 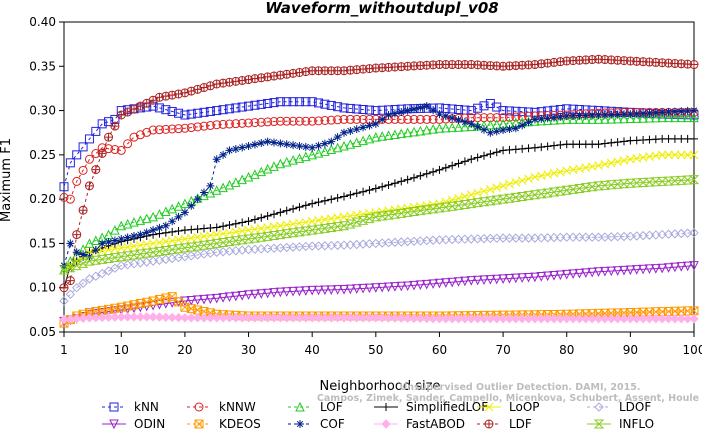 What do you see at coordinates (42, 199) in the screenshot?
I see `y-tick-label: 0.20` at bounding box center [42, 199].